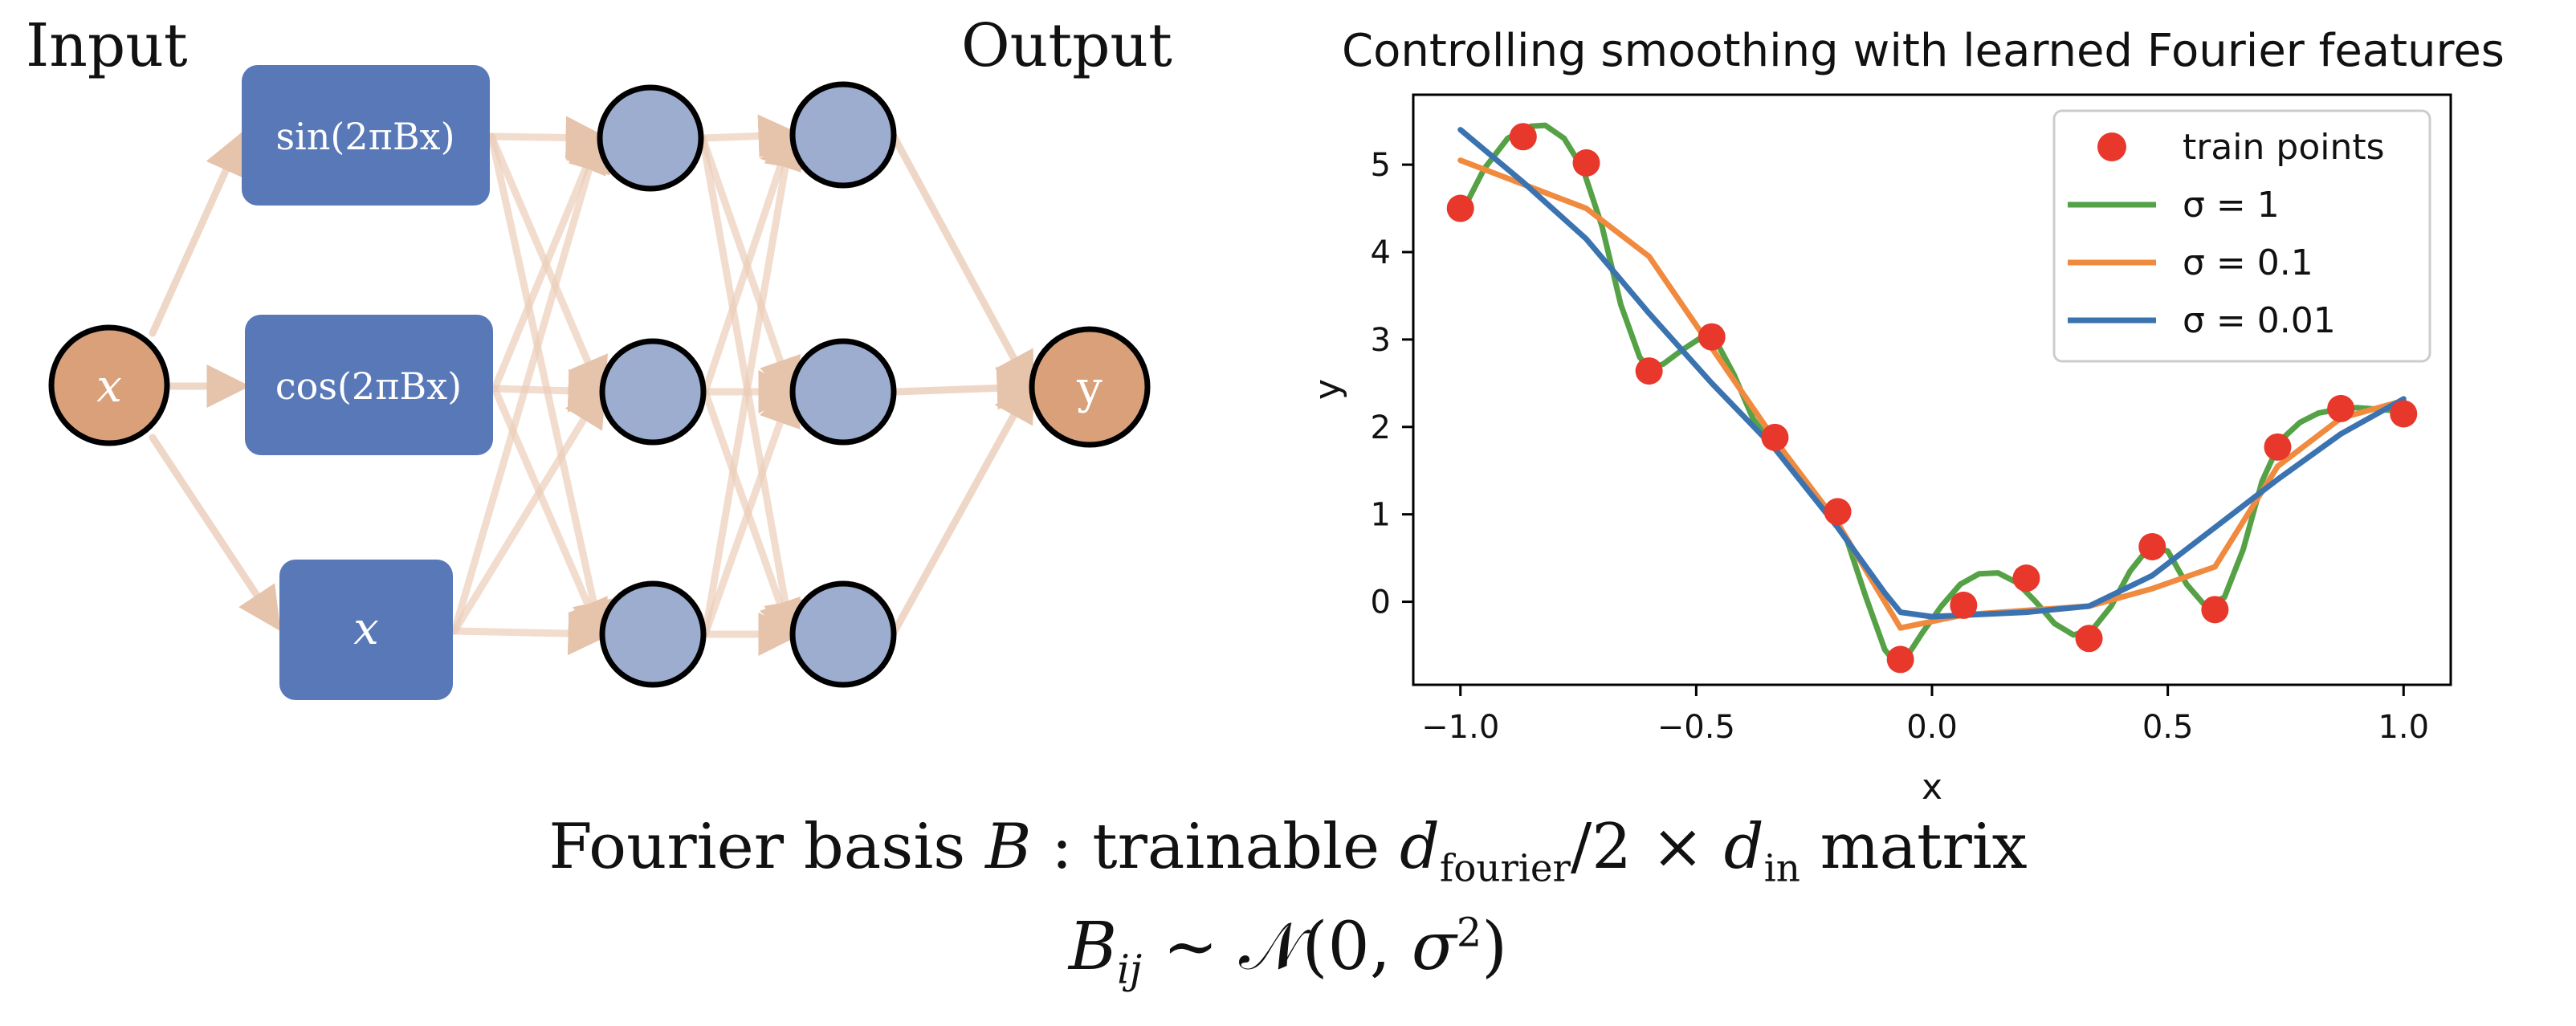 The height and width of the screenshot is (1026, 2576). I want to click on x-tick-label: 1.0, so click(2403, 728).